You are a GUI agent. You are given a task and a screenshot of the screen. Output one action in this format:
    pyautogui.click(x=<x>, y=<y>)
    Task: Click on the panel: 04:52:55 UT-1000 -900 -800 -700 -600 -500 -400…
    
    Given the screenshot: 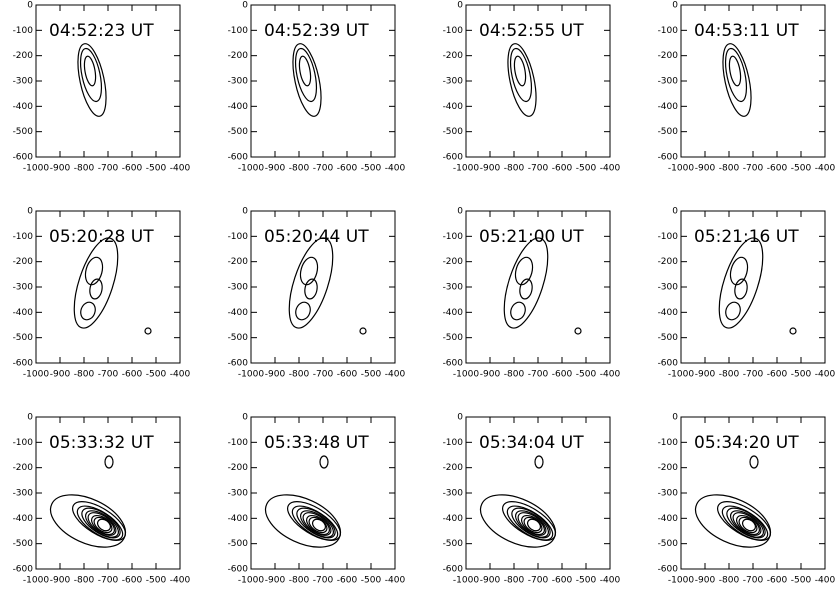 What is the action you would take?
    pyautogui.click(x=532, y=87)
    